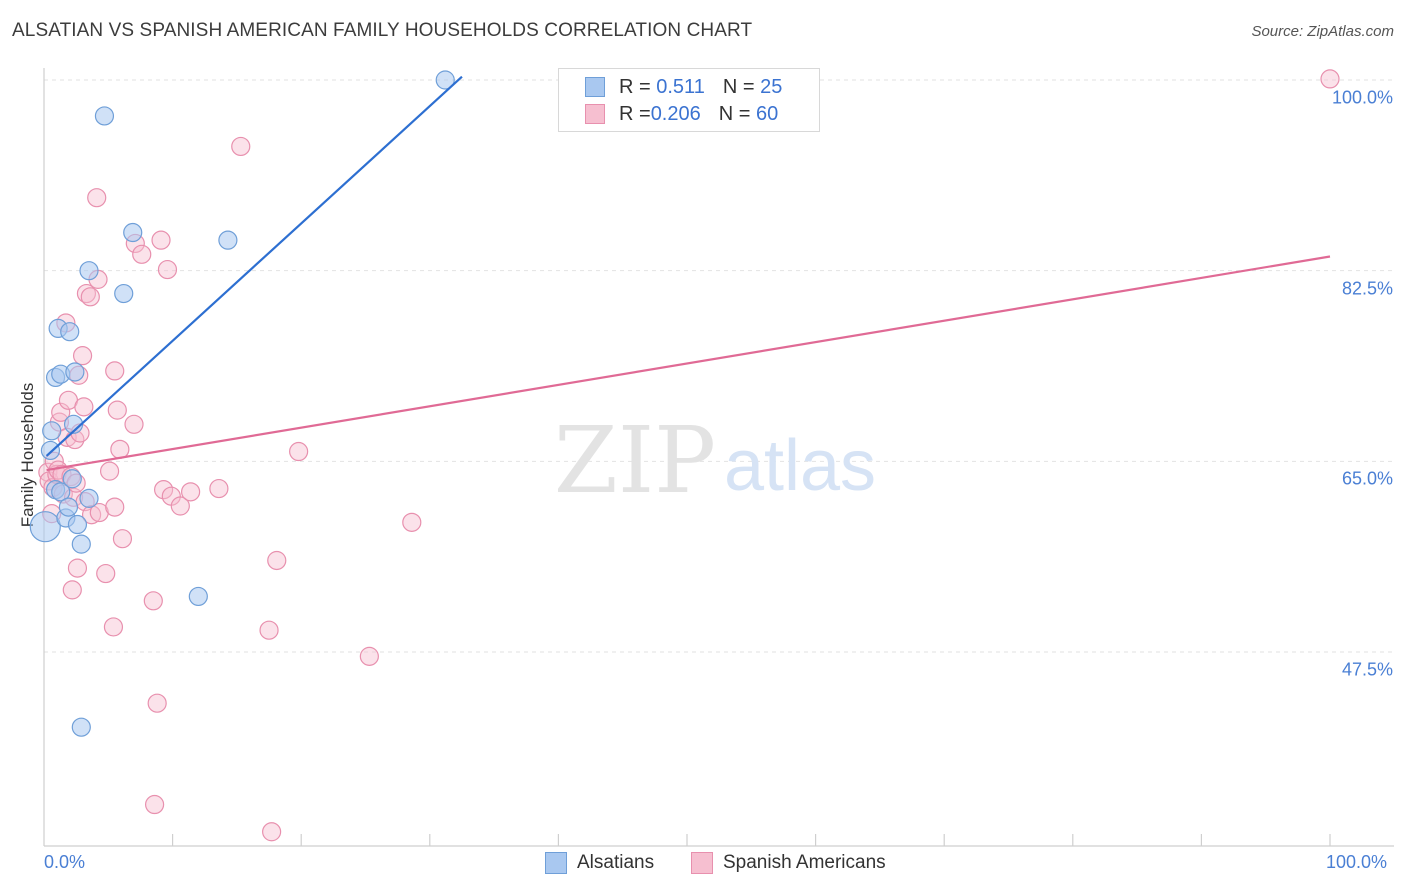 Image resolution: width=1406 pixels, height=892 pixels. I want to click on legend-row-spanish-americans: R = 0.206 N = 60, so click(681, 114).